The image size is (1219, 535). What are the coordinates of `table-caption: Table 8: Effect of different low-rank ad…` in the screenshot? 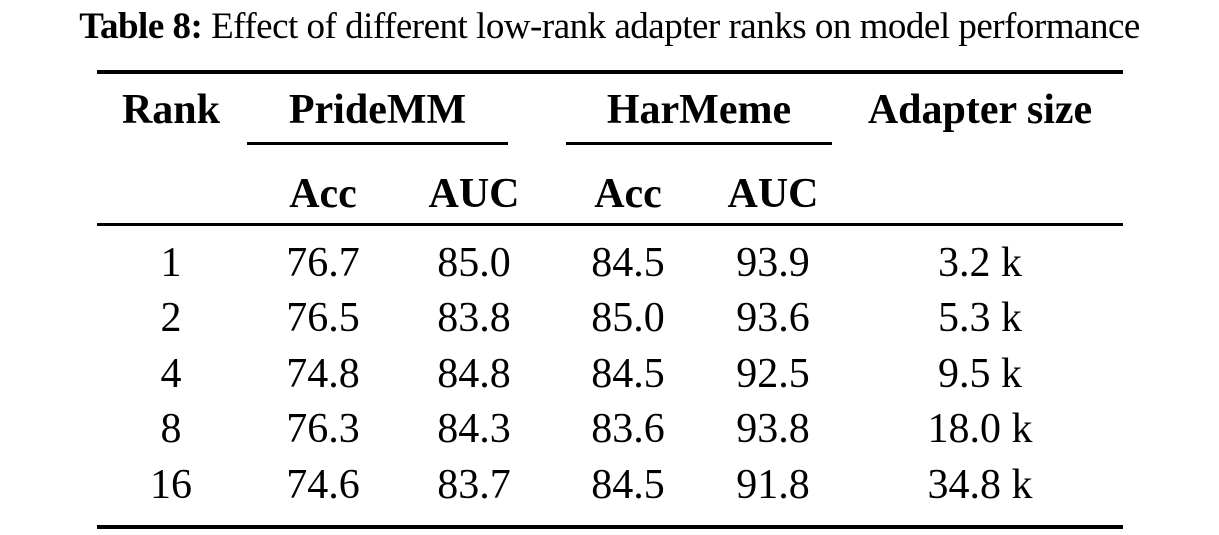 It's located at (609, 27).